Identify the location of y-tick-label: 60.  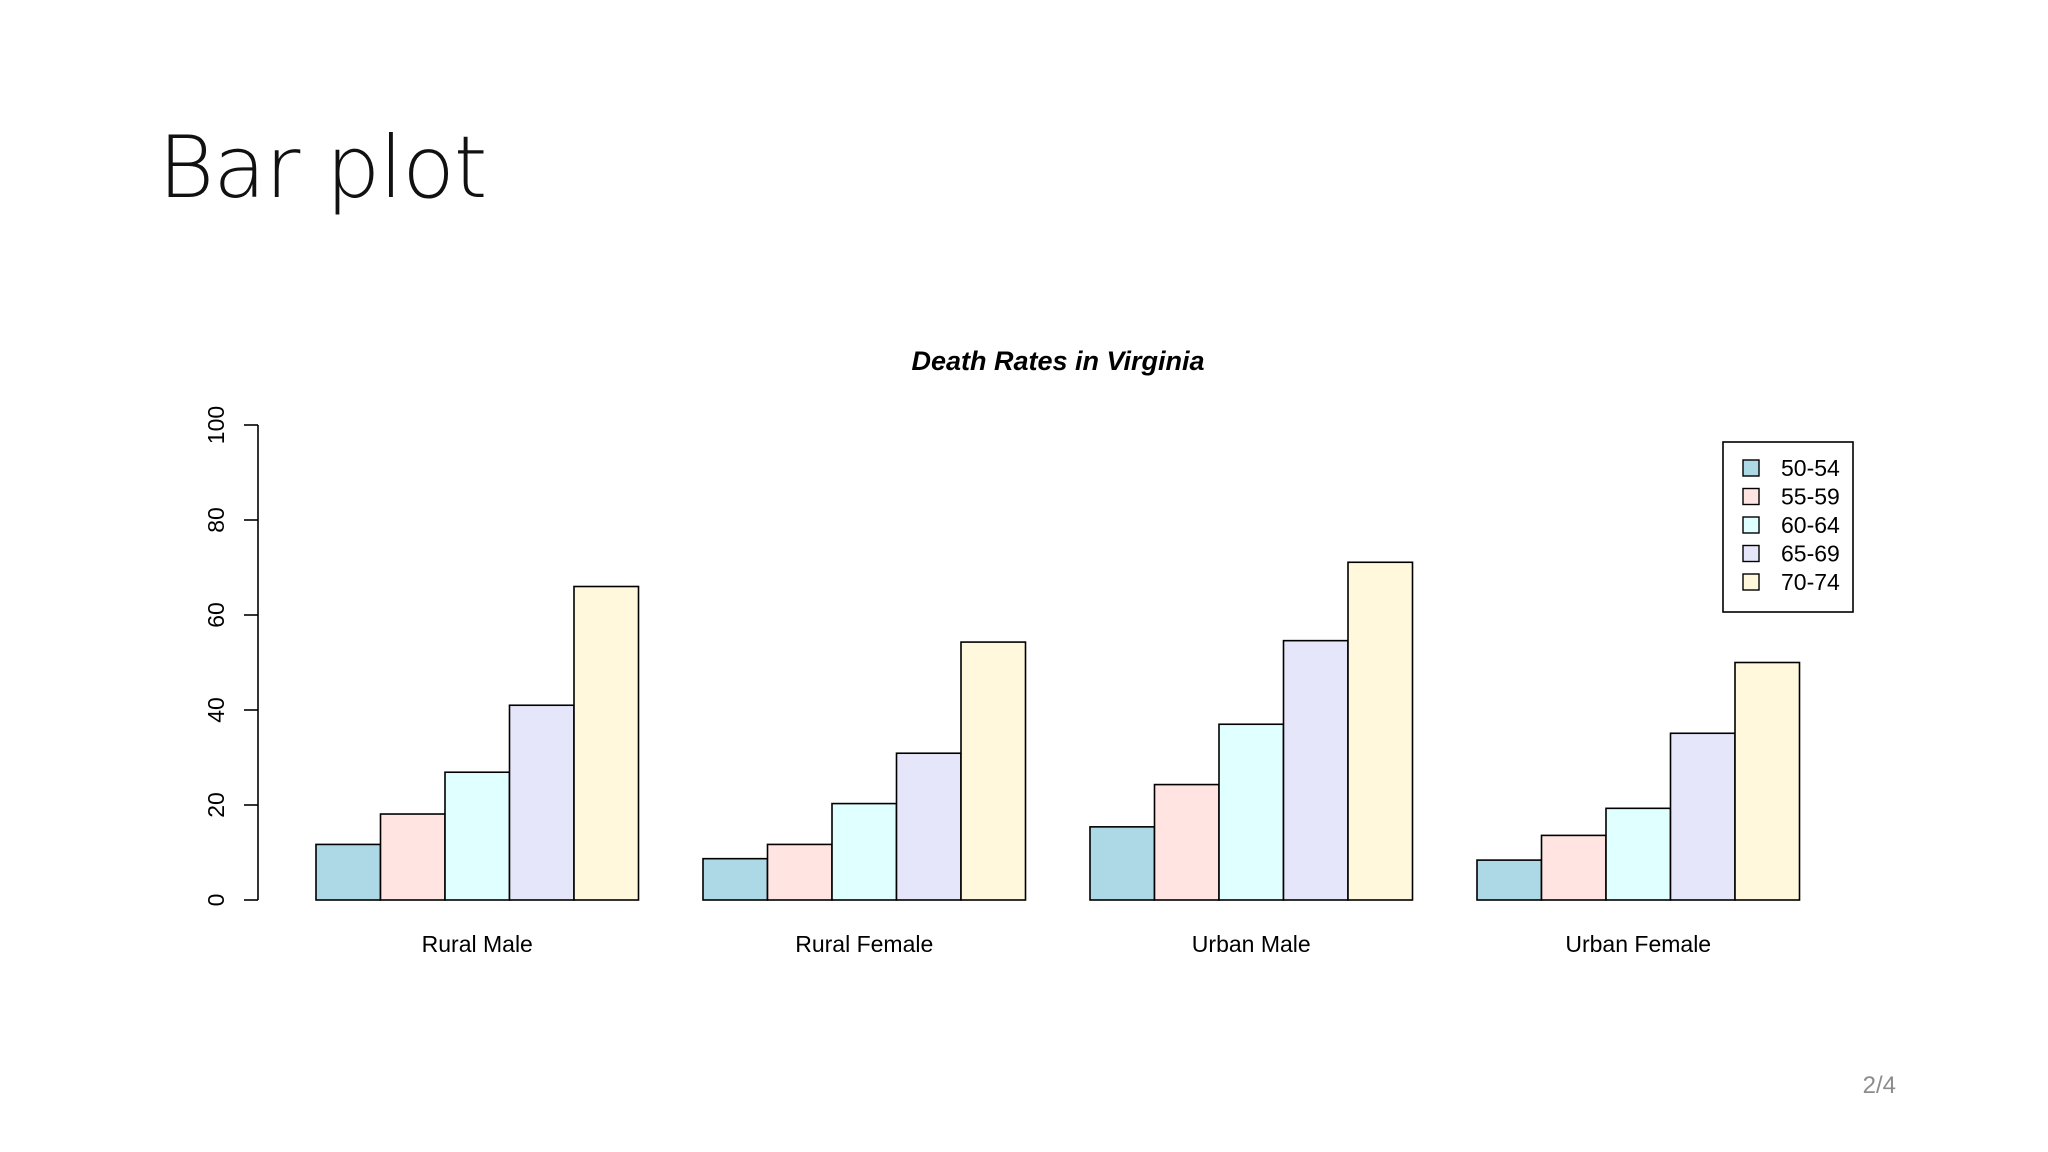
(216, 615).